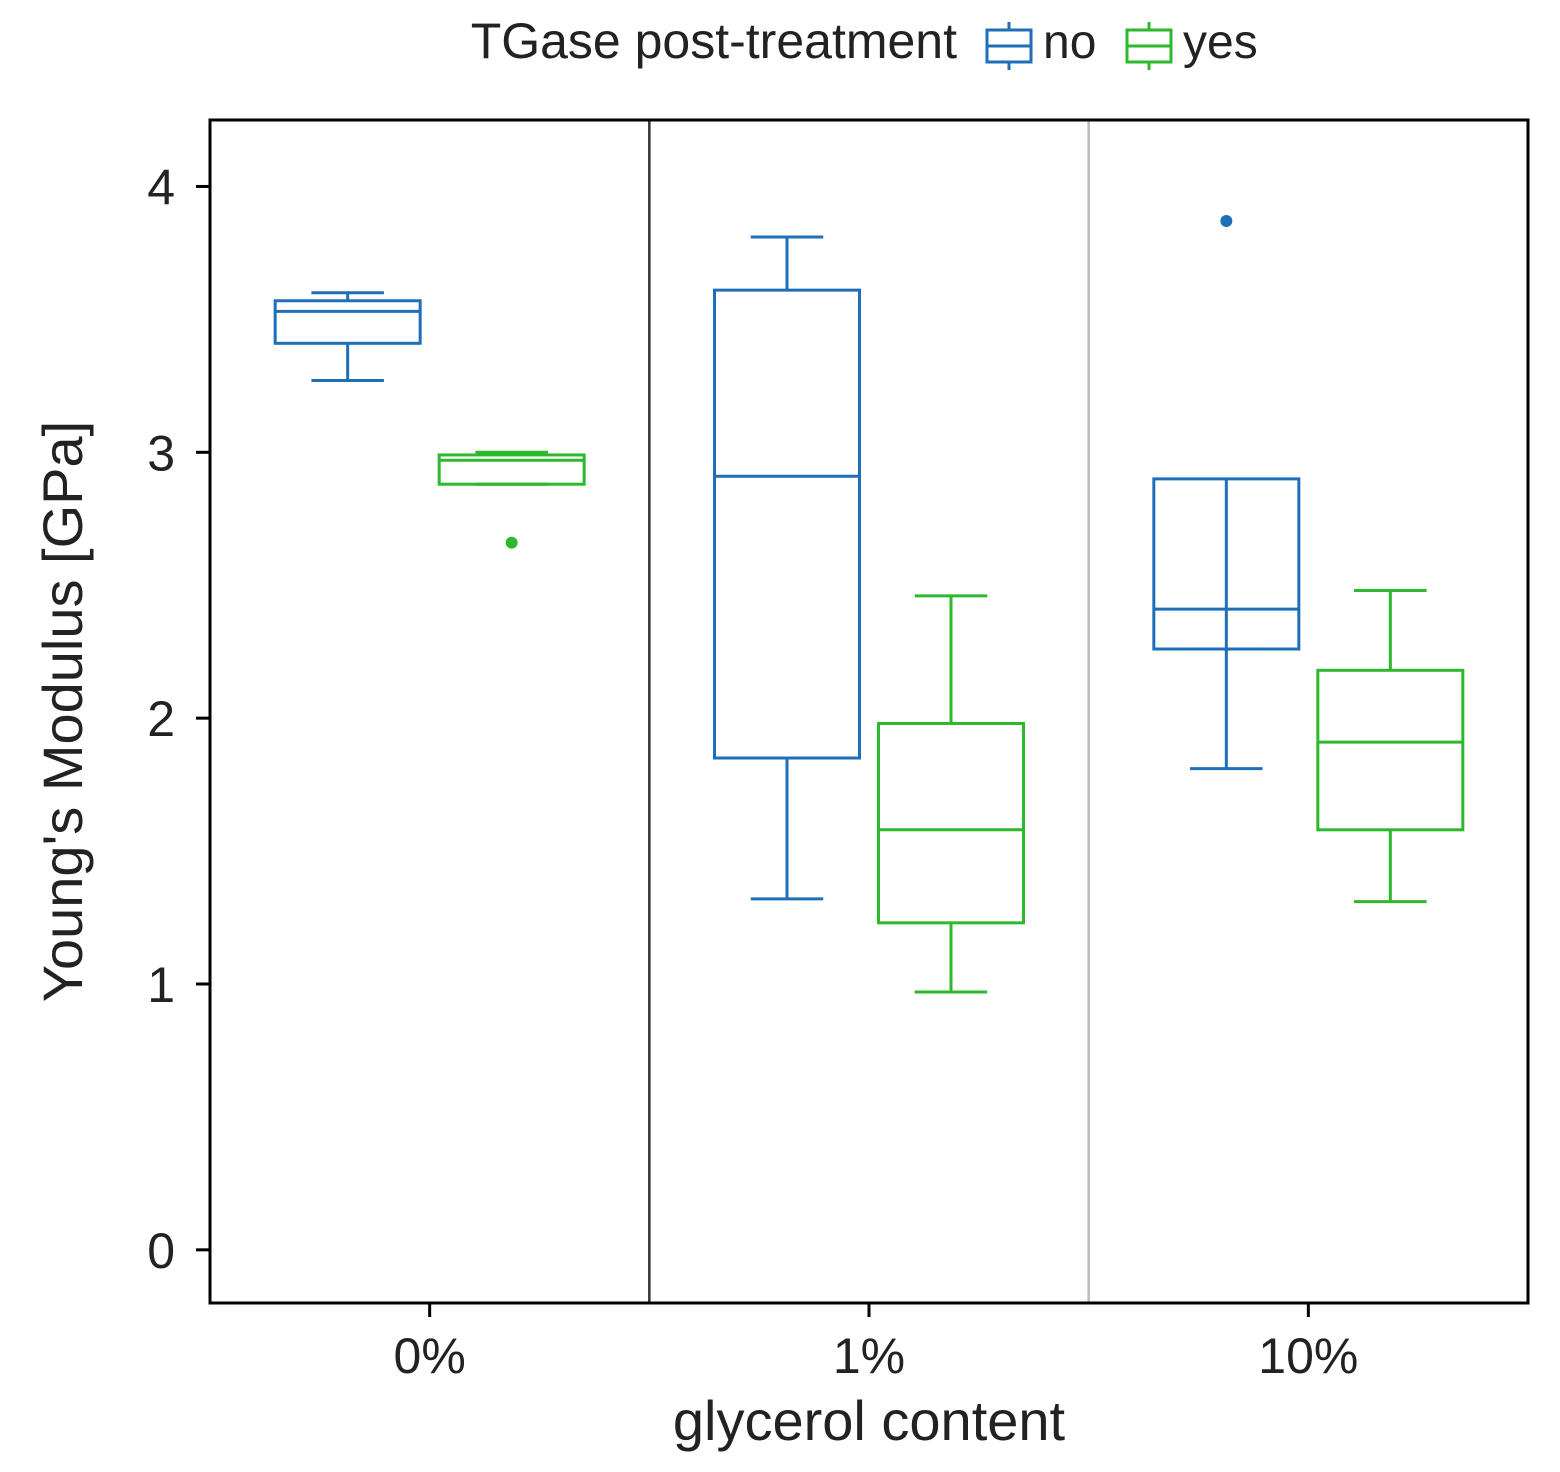  What do you see at coordinates (869, 1356) in the screenshot?
I see `x-tick-label-1: 1%` at bounding box center [869, 1356].